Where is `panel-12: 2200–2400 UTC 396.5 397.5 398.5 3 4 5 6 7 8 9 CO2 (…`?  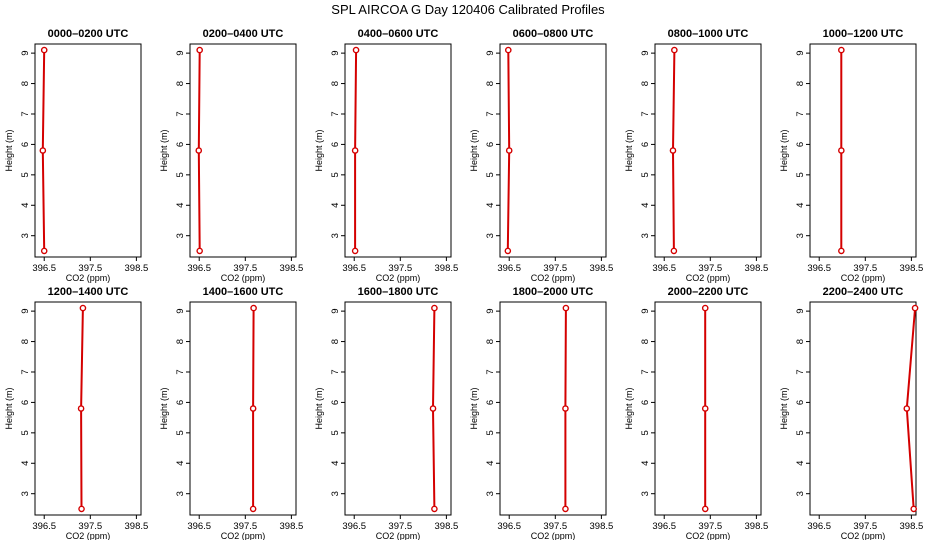 panel-12: 2200–2400 UTC 396.5 397.5 398.5 3 4 5 6 7 8 9 CO2 (… is located at coordinates (851, 413).